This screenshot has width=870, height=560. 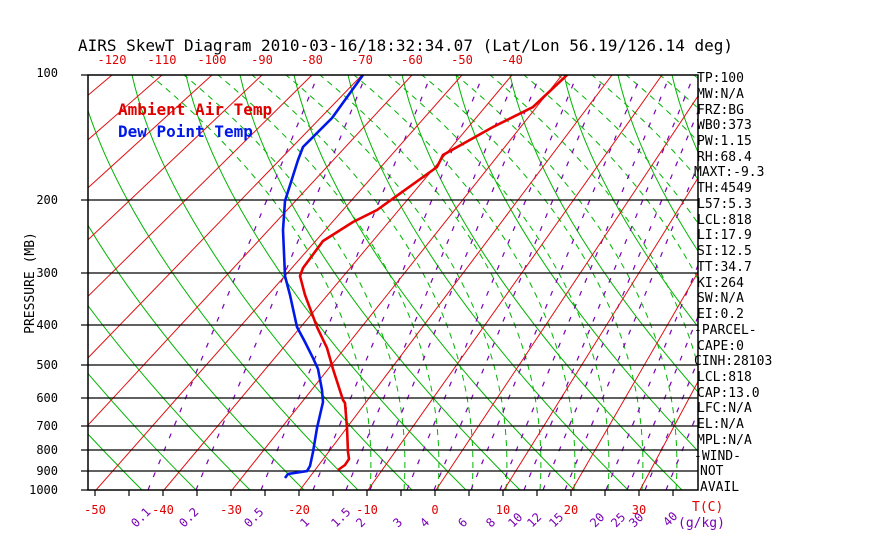 What do you see at coordinates (725, 330) in the screenshot?
I see `readout-item: -PARCEL-` at bounding box center [725, 330].